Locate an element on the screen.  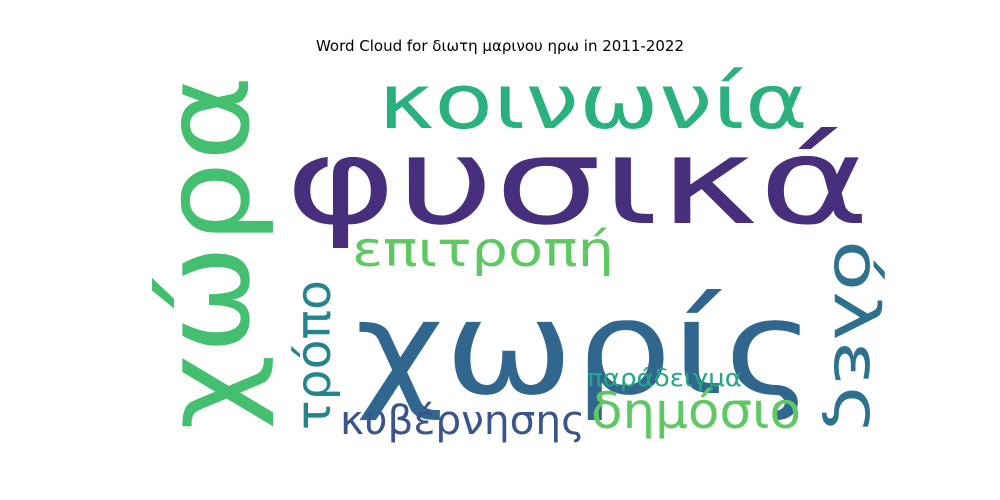
word-κυβερνησης: κυβέρνησης is located at coordinates (462, 421).